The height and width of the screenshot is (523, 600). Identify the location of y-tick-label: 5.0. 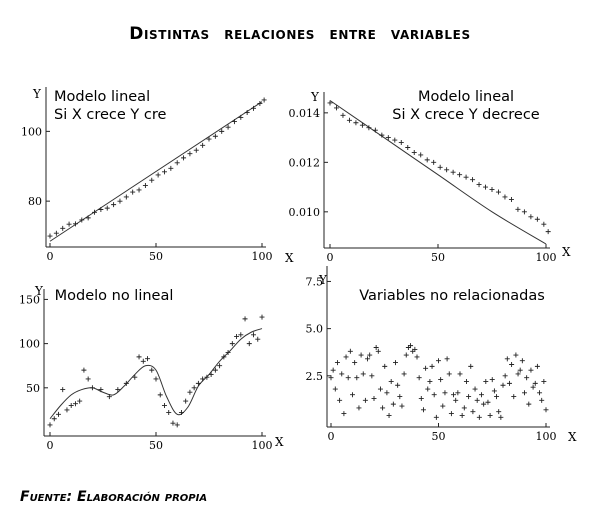
(315, 329).